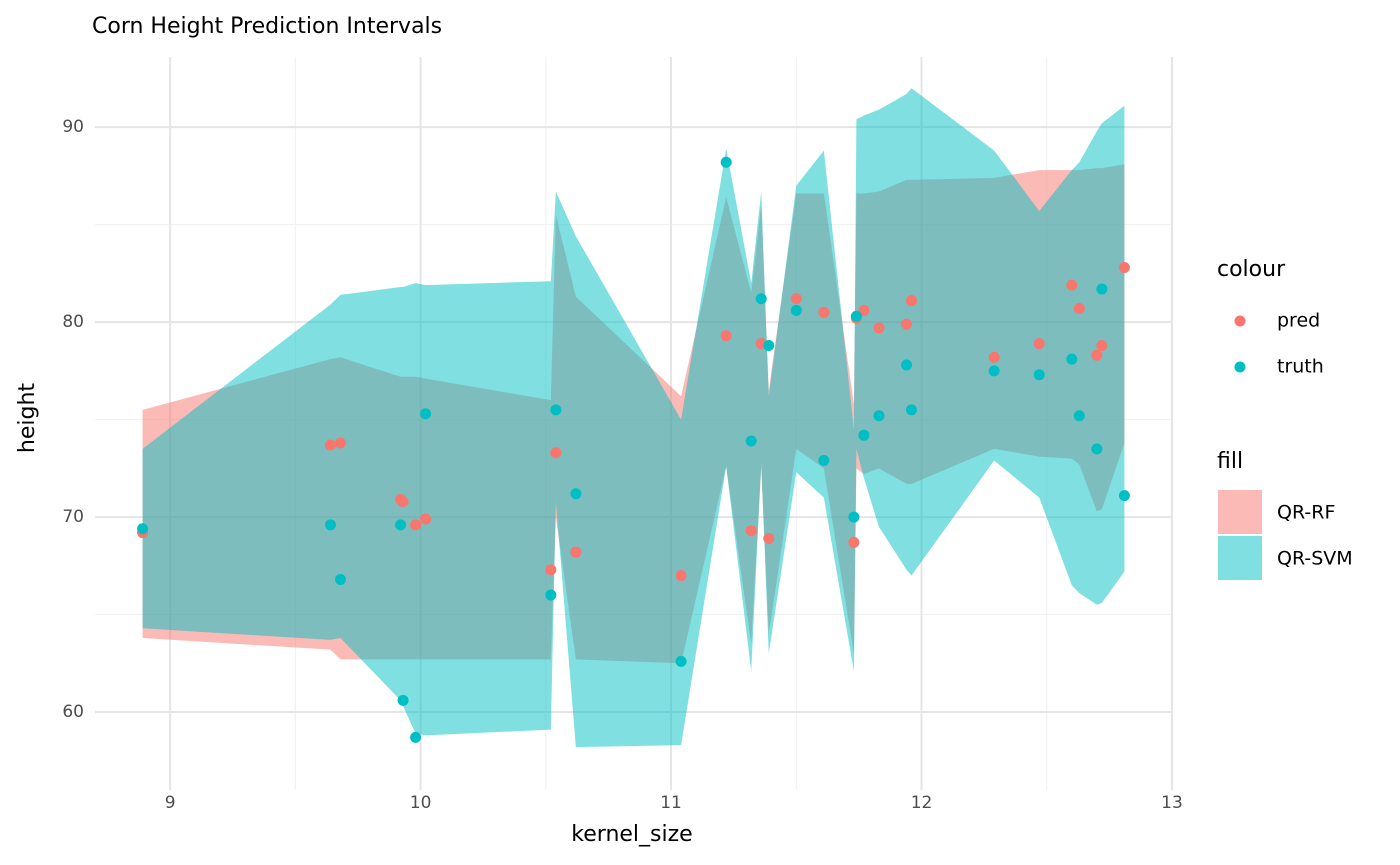 The image size is (1400, 865). Describe the element at coordinates (73, 517) in the screenshot. I see `y-tick-label: 70` at that location.